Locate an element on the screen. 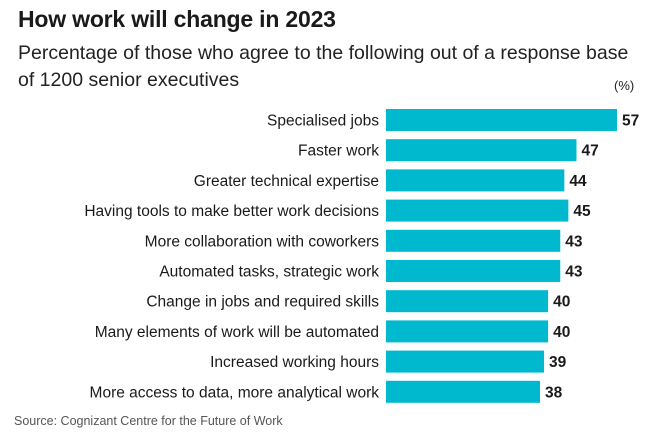 The height and width of the screenshot is (440, 660). category-label: Greater technical expertise is located at coordinates (286, 181).